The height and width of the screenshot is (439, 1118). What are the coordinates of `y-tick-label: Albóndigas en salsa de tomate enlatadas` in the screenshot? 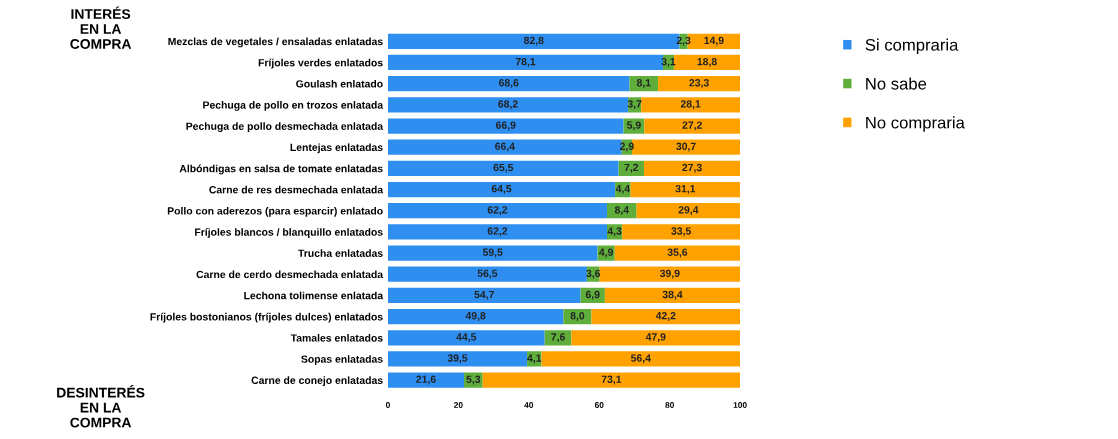 It's located at (281, 169).